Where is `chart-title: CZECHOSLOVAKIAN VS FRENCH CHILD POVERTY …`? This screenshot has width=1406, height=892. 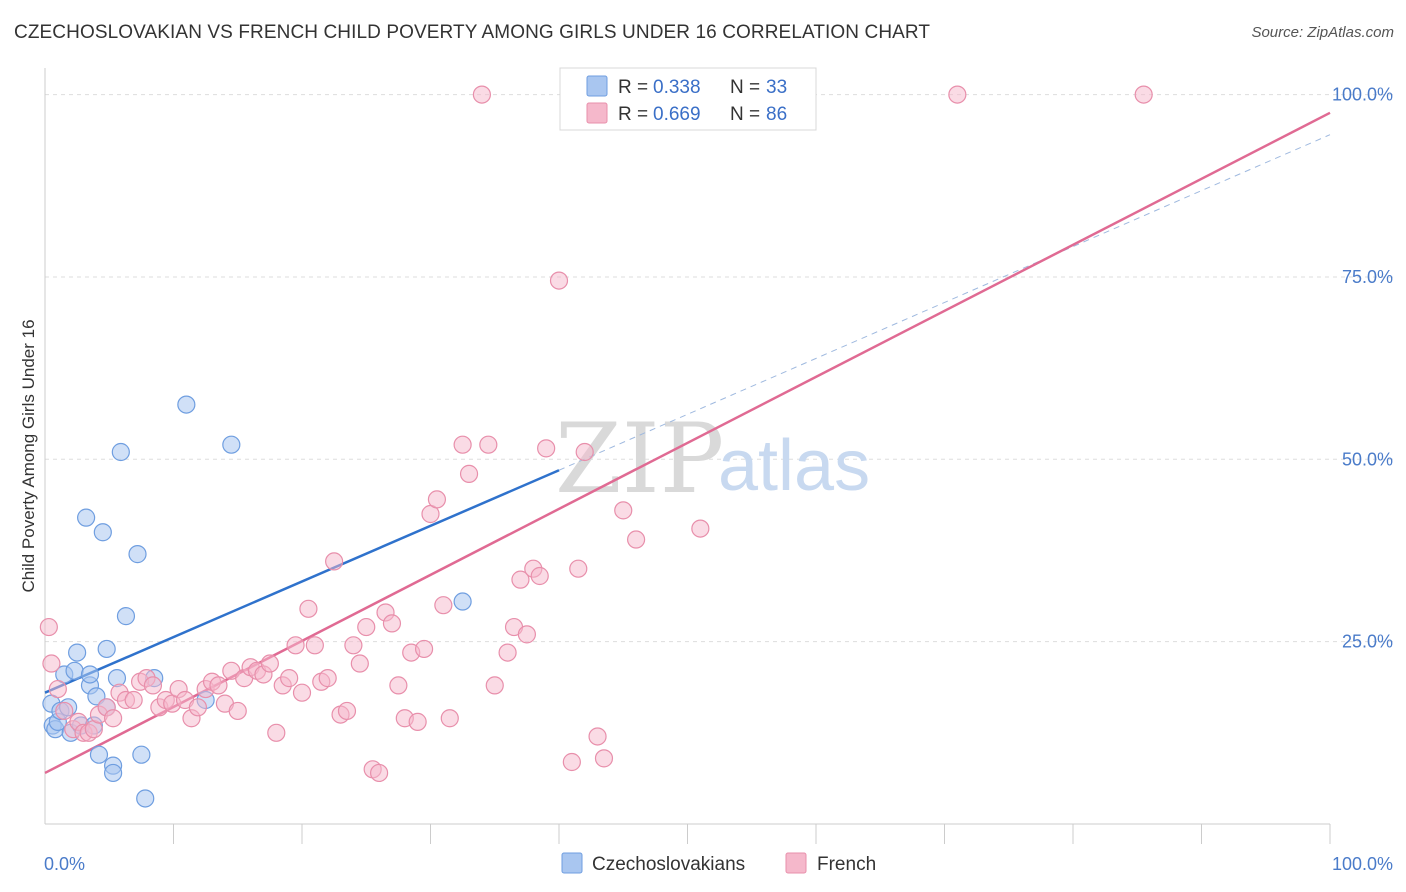
chart-title: CZECHOSLOVAKIAN VS FRENCH CHILD POVERTY … is located at coordinates (472, 32).